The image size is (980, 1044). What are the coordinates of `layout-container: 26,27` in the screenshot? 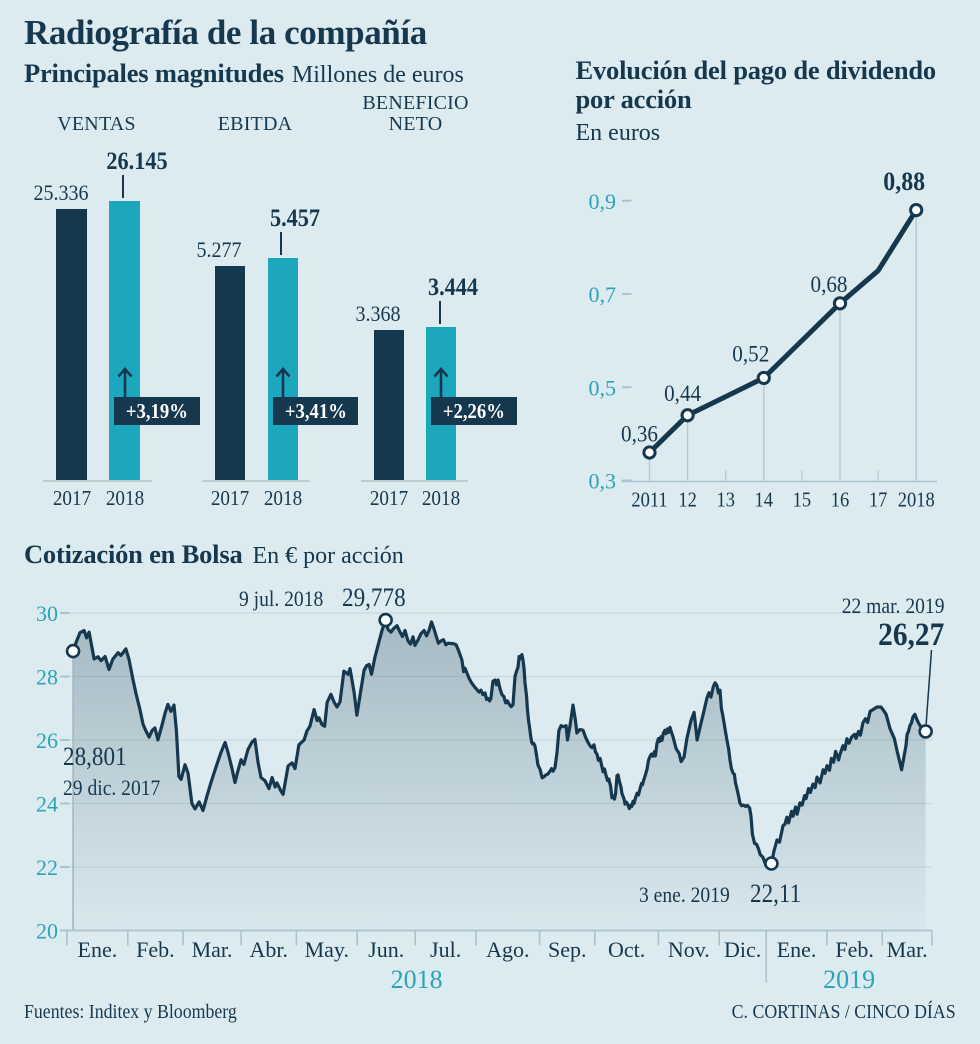 It's located at (886, 635).